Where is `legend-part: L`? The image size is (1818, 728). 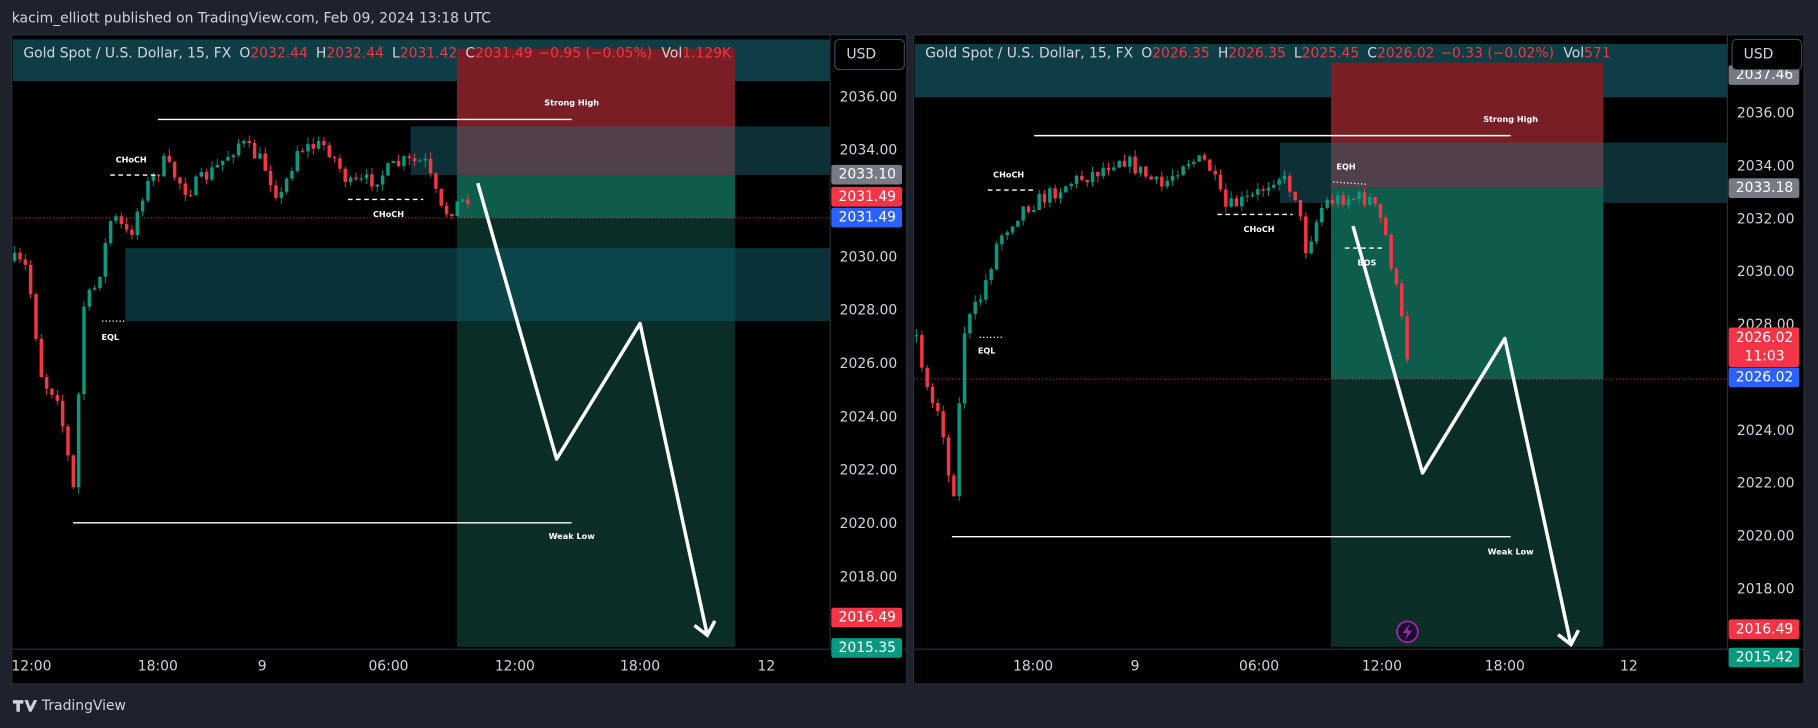 legend-part: L is located at coordinates (396, 53).